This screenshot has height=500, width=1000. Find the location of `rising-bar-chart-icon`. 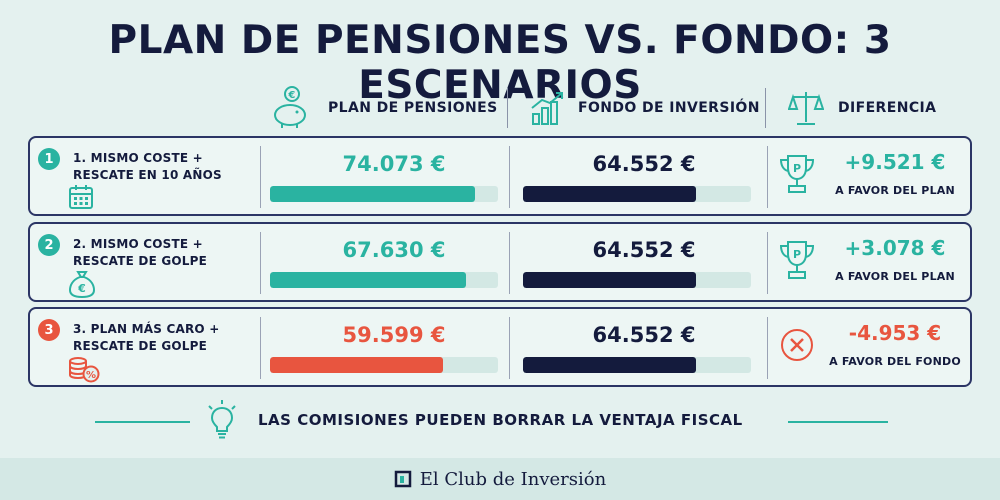

rising-bar-chart-icon is located at coordinates (547, 108).